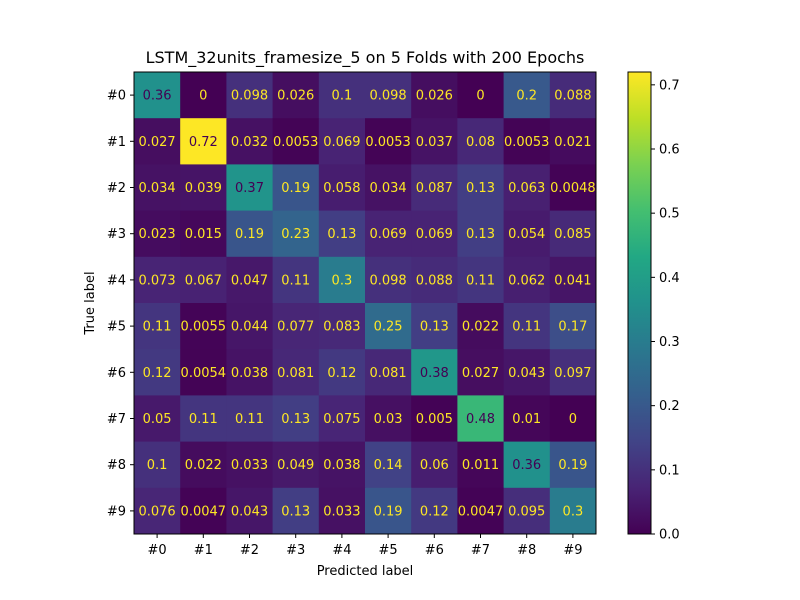  What do you see at coordinates (116, 419) in the screenshot?
I see `y-tick-label: #7` at bounding box center [116, 419].